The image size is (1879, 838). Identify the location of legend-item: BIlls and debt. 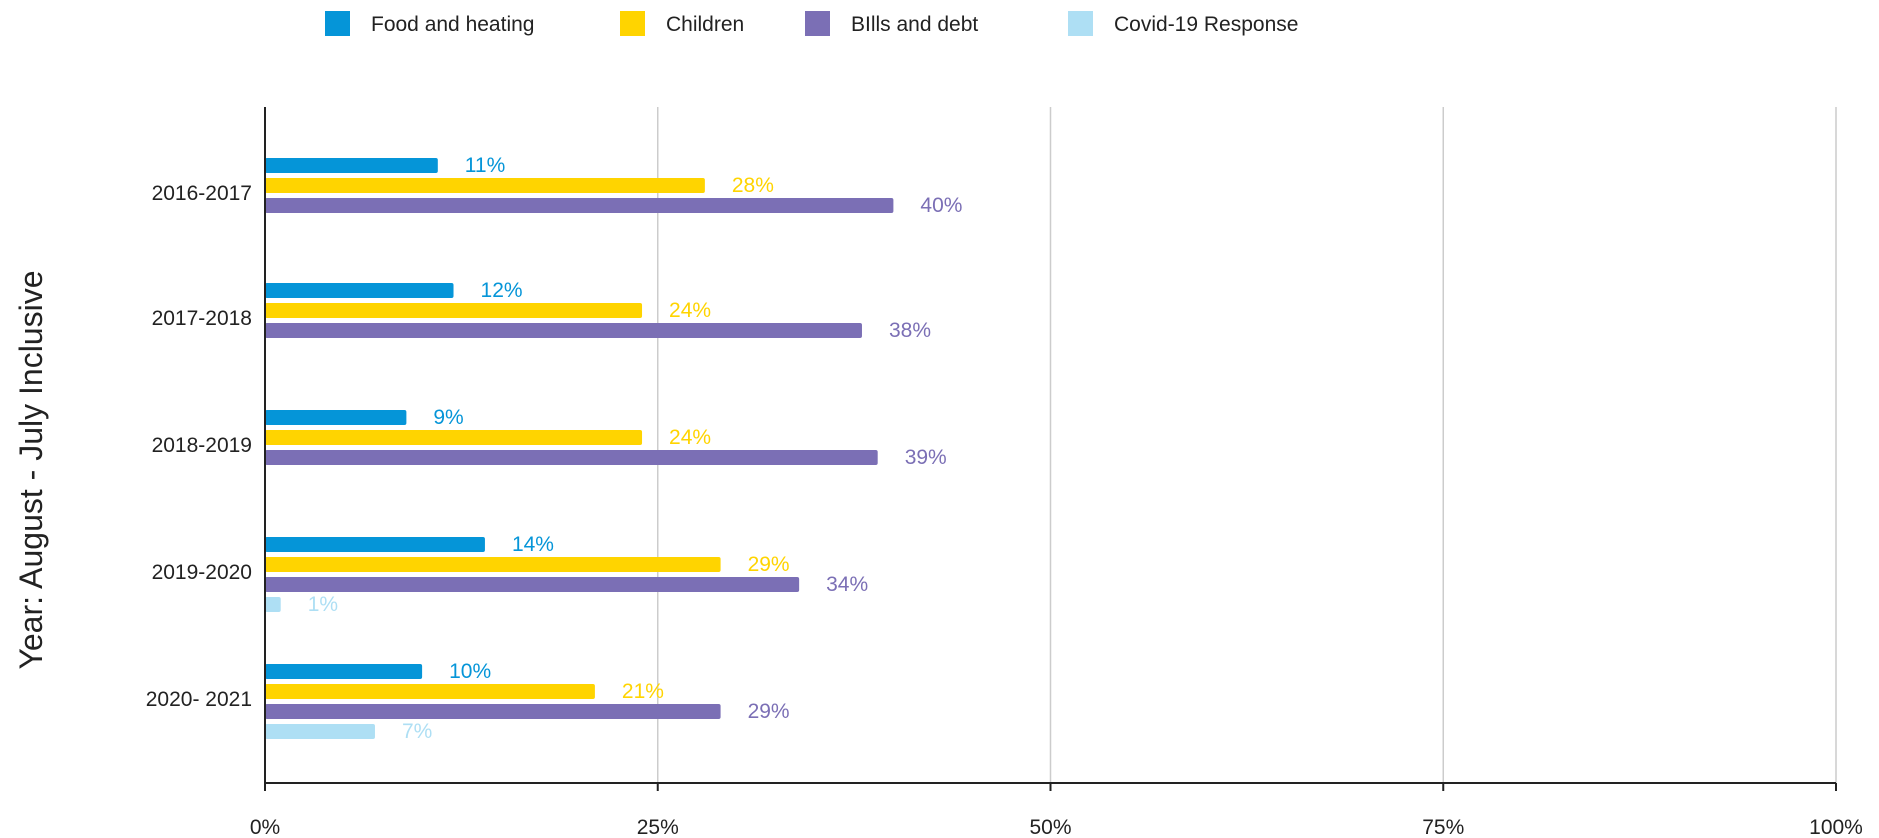
(891, 23).